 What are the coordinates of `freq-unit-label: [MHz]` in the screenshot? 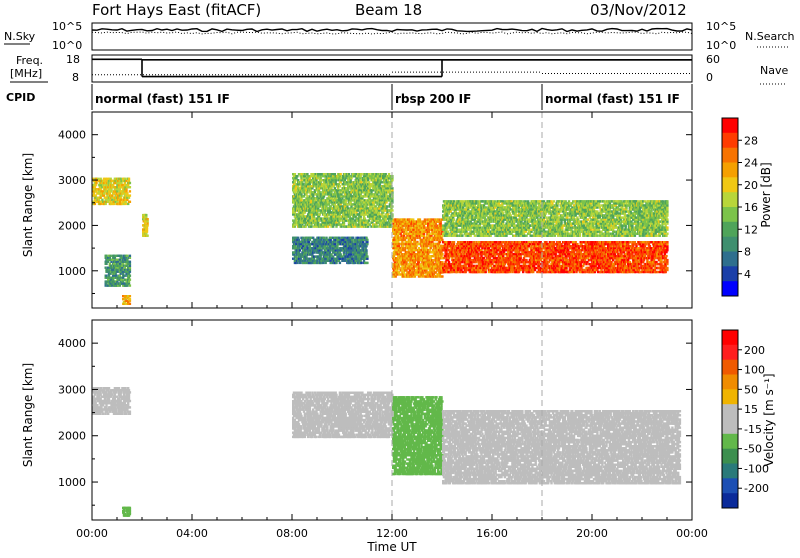 It's located at (26, 73).